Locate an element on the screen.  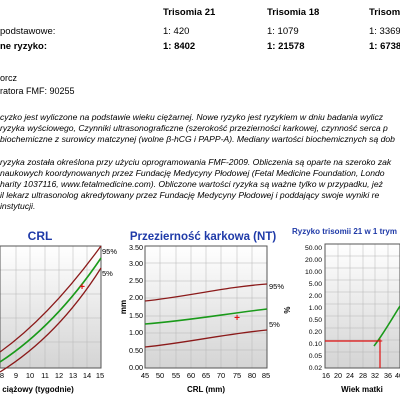
nt-ytick: 0.00 is located at coordinates (136, 367).